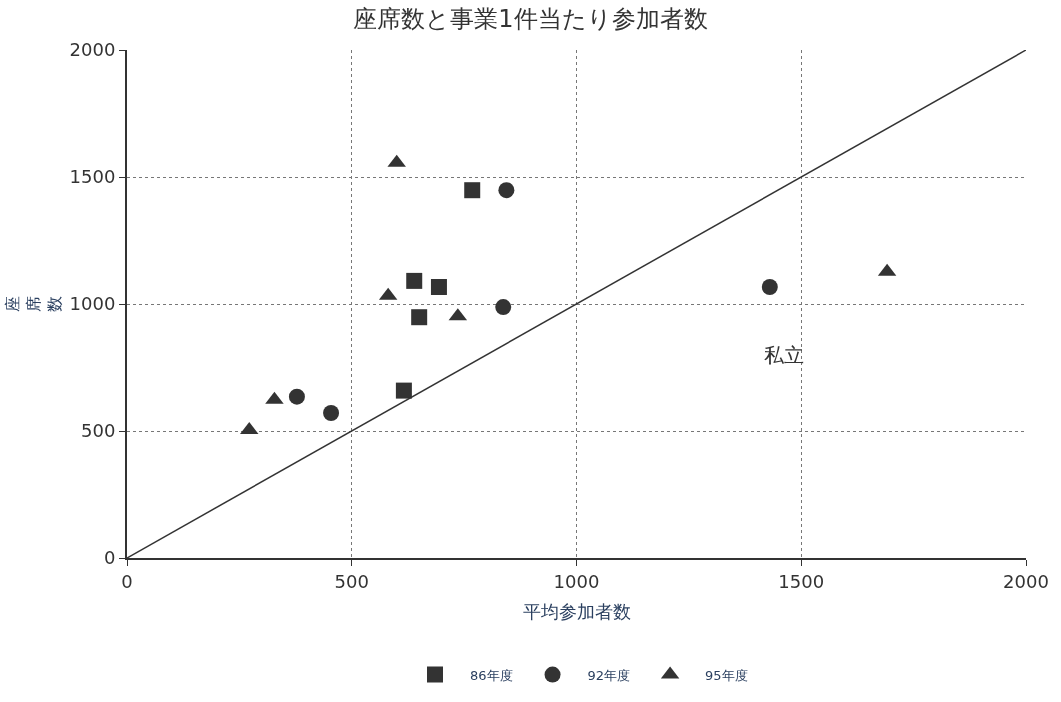 The image size is (1061, 702). Describe the element at coordinates (92, 50) in the screenshot. I see `y-tick-label: 2000` at that location.